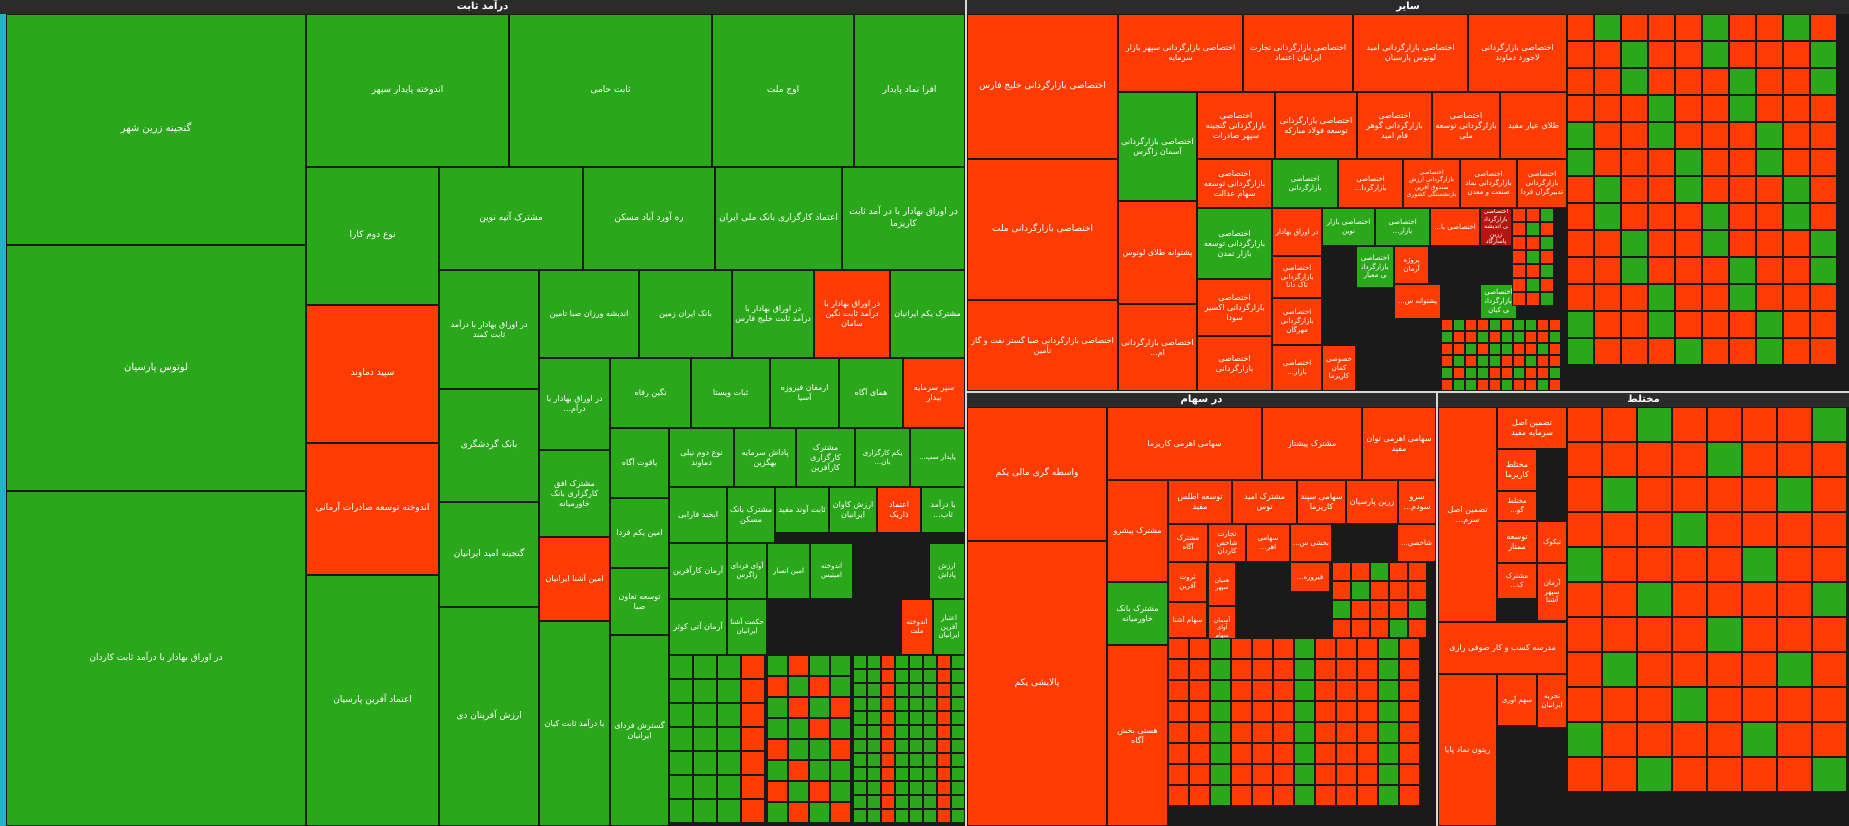  Describe the element at coordinates (747, 571) in the screenshot. I see `treemap-tile-fixed-income: آوای فردای زاگرس` at that location.